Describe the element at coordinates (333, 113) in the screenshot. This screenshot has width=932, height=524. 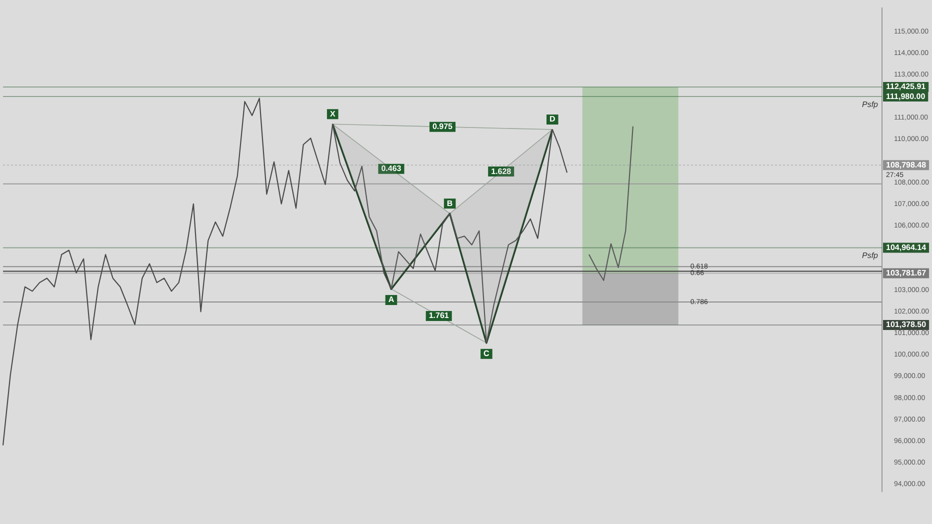
I see `data-label: X` at that location.